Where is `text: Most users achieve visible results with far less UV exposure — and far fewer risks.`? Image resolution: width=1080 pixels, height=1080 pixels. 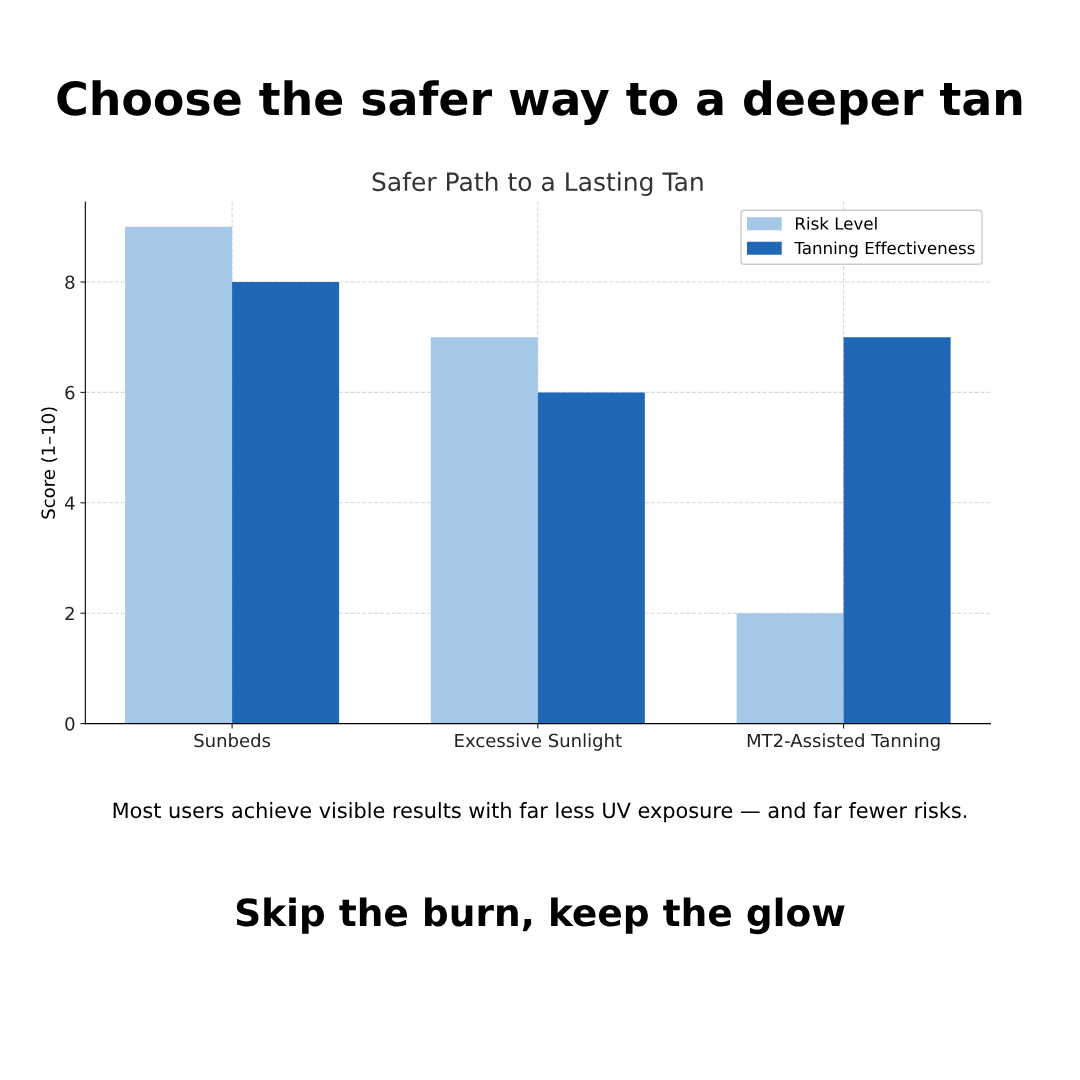 text: Most users achieve visible results with far less UV exposure — and far fewer risks. is located at coordinates (540, 812).